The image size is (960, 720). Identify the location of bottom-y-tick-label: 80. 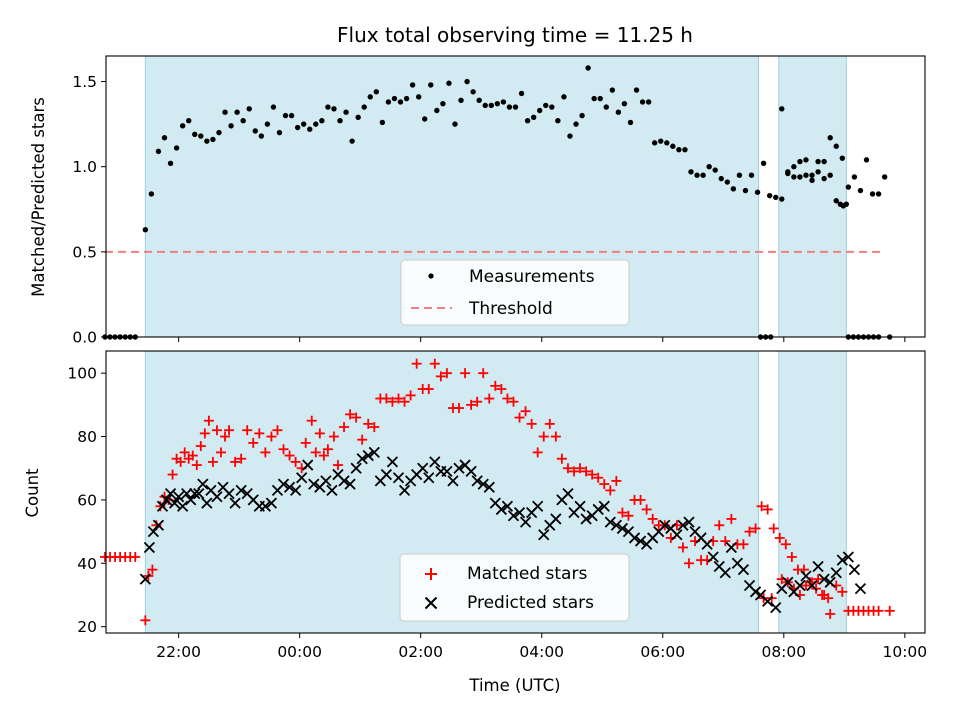
(87, 437).